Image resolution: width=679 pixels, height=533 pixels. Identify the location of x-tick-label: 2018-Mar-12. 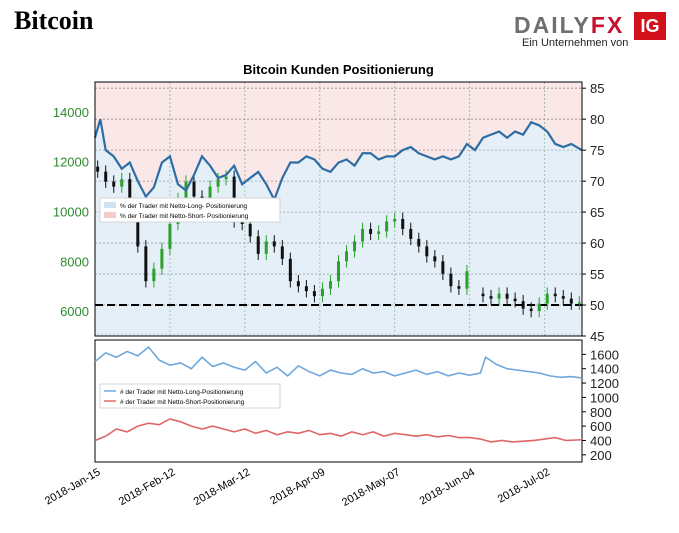
(222, 487).